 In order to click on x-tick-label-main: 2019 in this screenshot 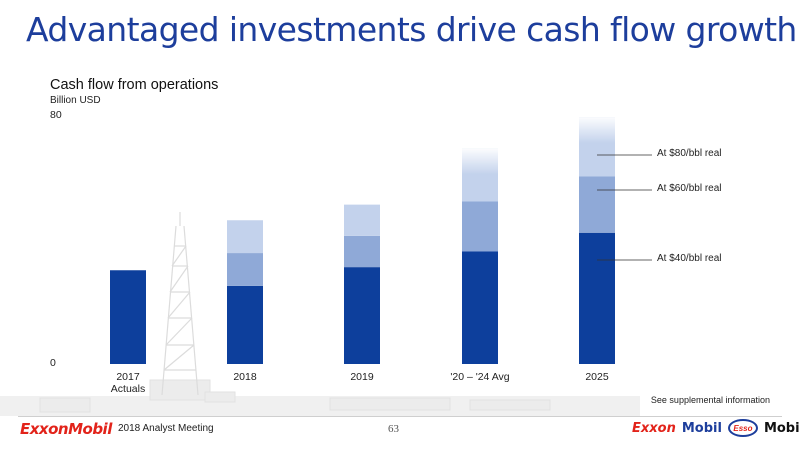, I will do `click(362, 377)`.